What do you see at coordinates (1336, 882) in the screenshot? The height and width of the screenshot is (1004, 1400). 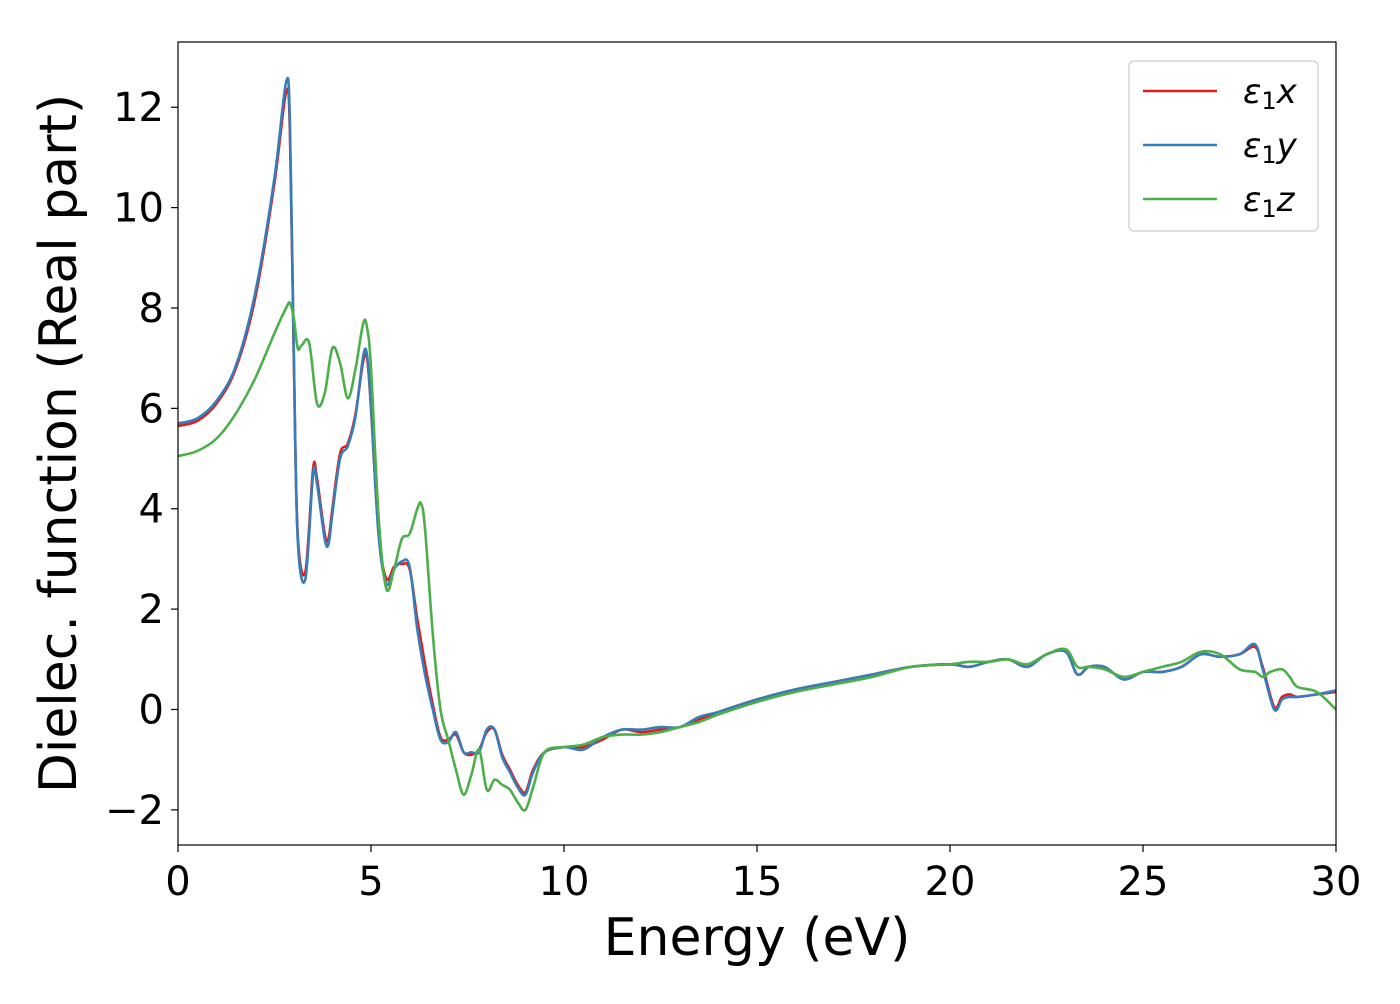 I see `x-tick-label: 30` at bounding box center [1336, 882].